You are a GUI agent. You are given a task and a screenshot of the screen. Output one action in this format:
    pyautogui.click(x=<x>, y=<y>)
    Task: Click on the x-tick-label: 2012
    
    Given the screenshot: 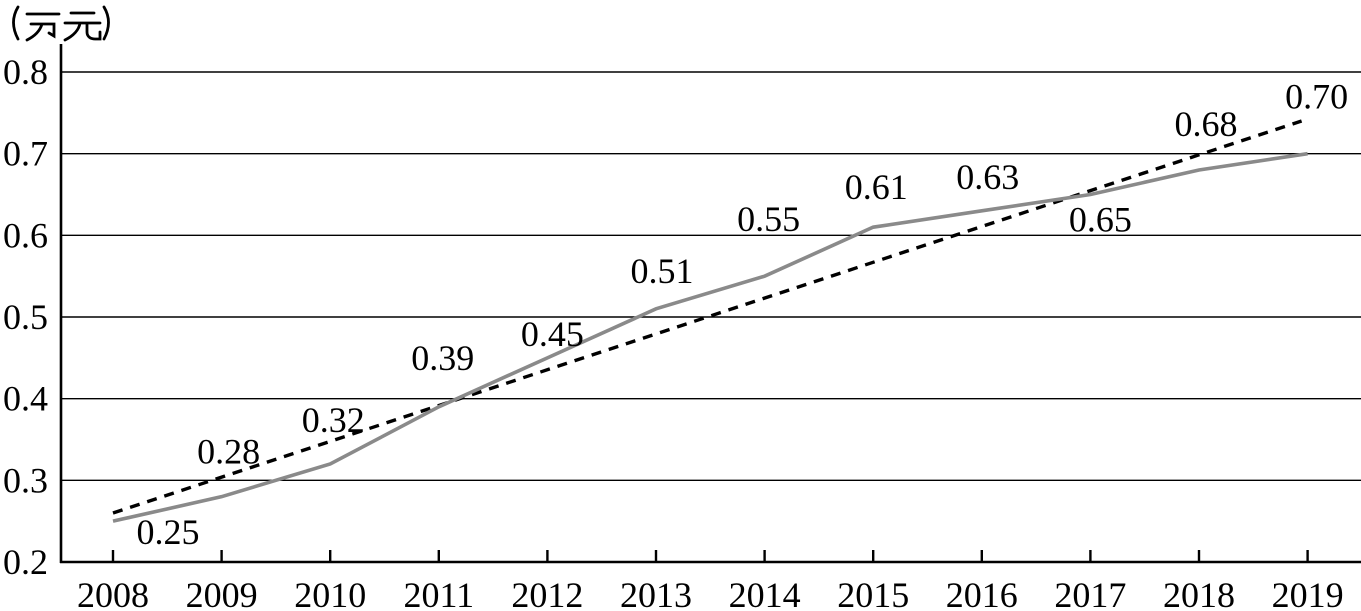 What is the action you would take?
    pyautogui.click(x=547, y=593)
    